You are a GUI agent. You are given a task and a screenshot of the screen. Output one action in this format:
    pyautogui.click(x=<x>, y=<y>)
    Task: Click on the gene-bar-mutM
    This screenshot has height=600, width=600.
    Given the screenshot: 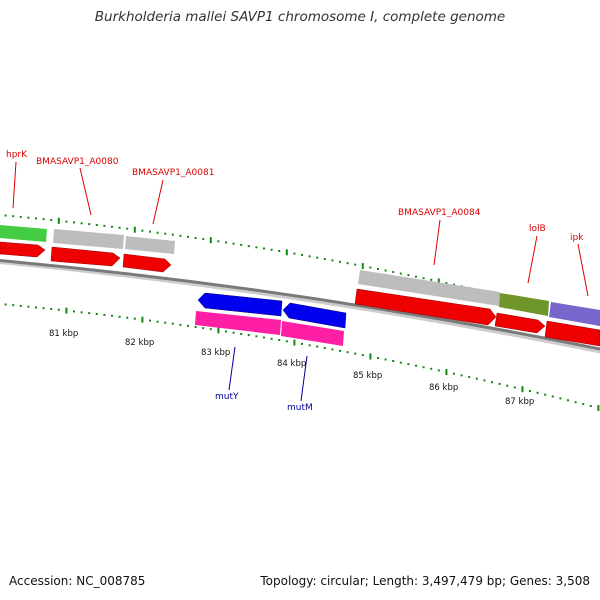 What is the action you would take?
    pyautogui.click(x=312, y=333)
    